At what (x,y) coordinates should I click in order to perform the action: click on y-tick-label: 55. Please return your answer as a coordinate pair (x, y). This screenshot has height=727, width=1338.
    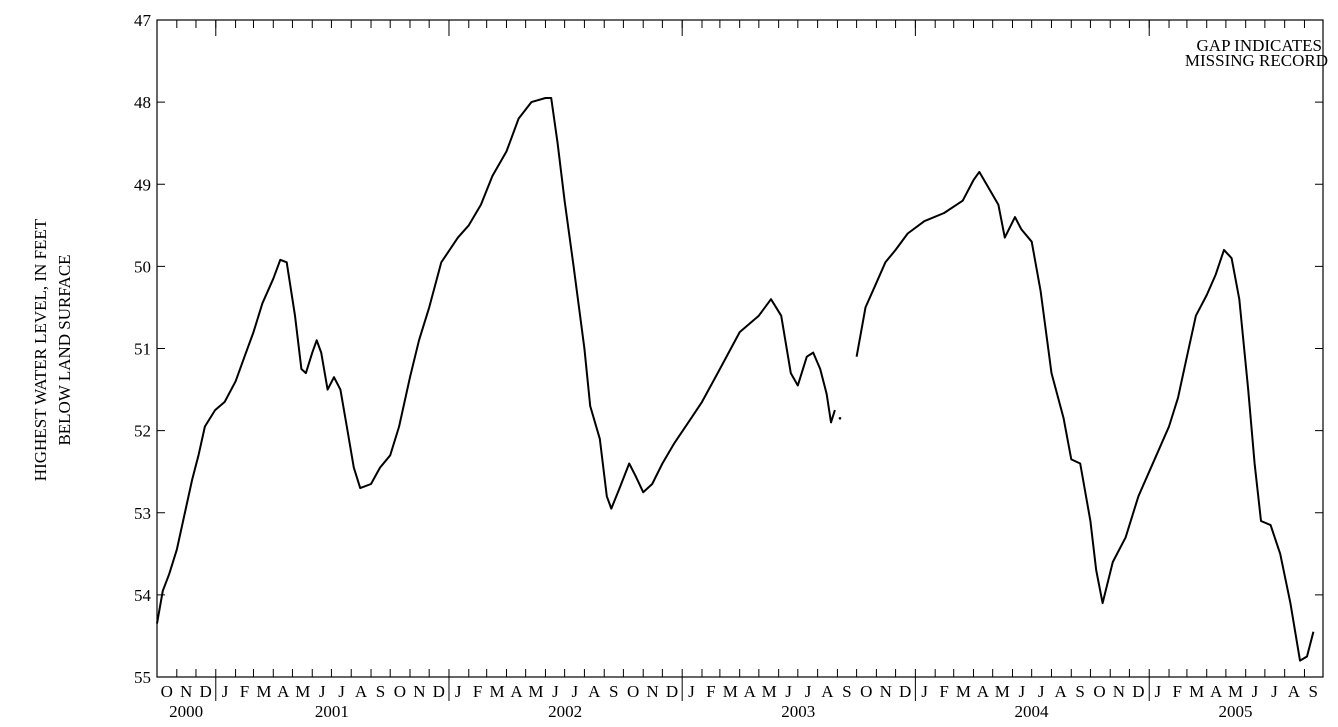
    Looking at the image, I should click on (142, 677).